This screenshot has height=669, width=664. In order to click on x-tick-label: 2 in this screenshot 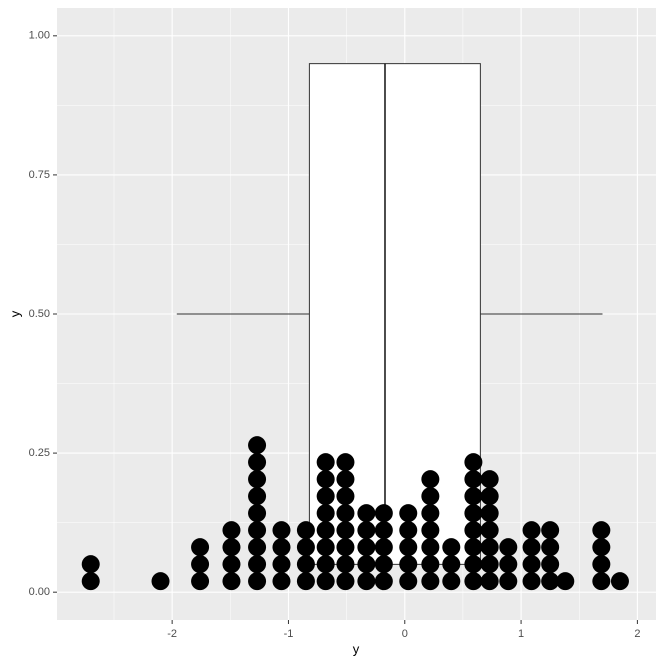, I will do `click(637, 634)`.